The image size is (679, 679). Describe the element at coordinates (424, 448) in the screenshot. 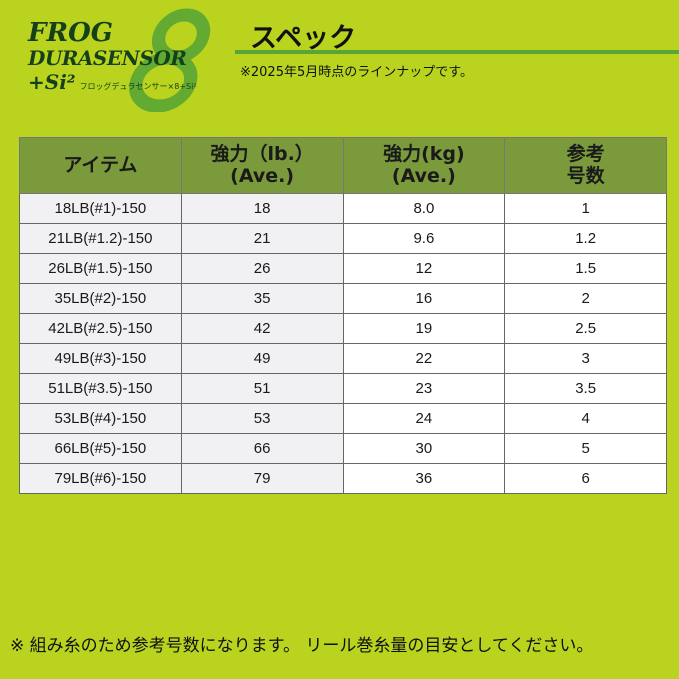

I see `table-cell: 30` at that location.